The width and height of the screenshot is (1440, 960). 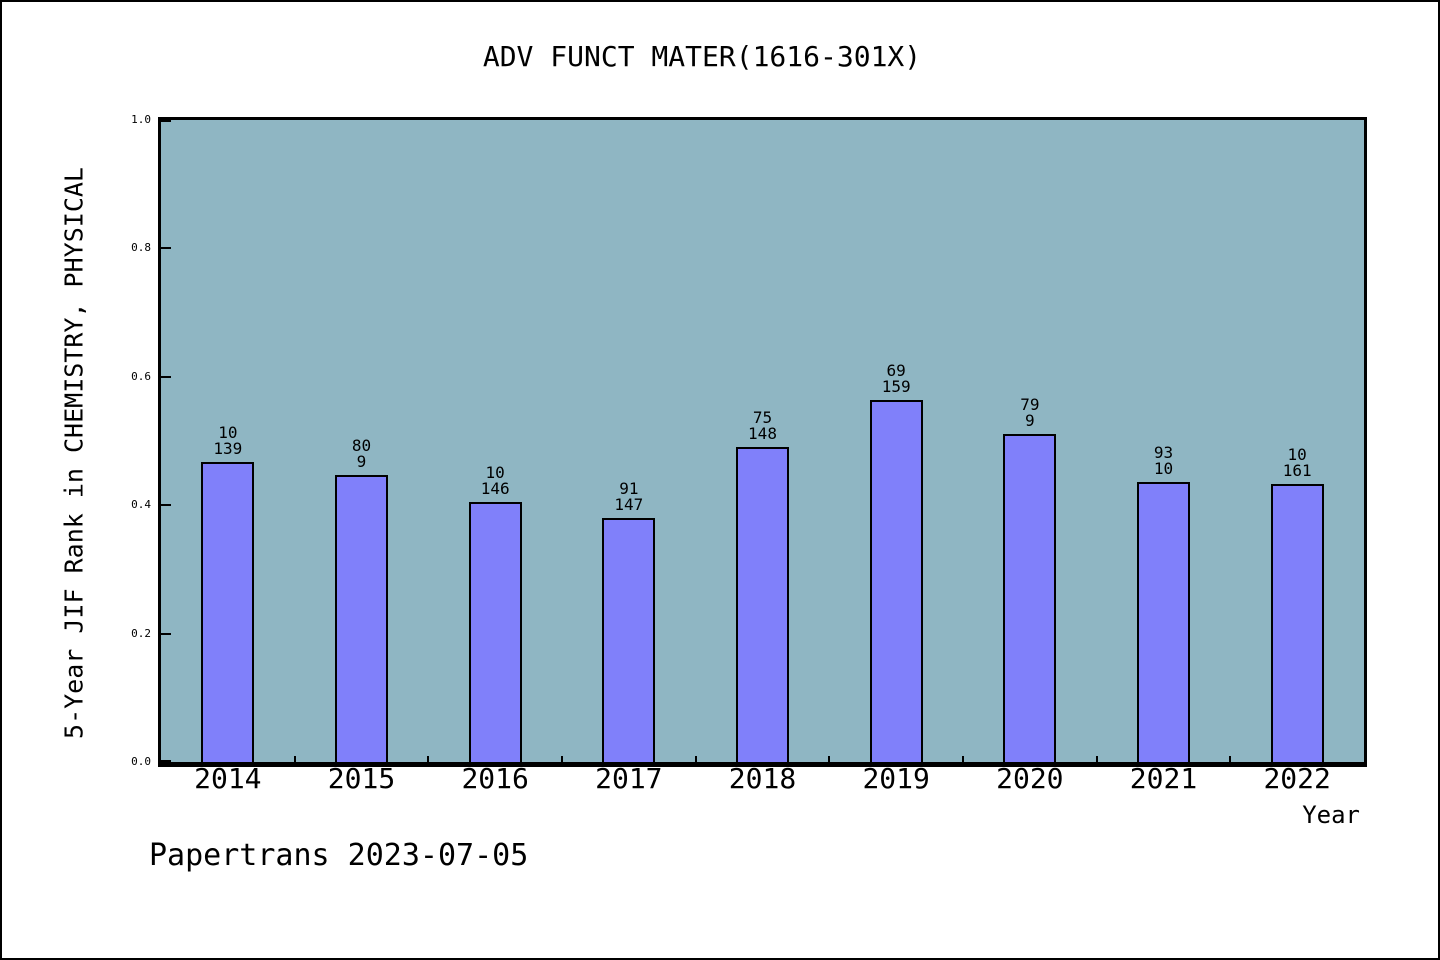 What do you see at coordinates (228, 612) in the screenshot?
I see `bar-2014` at bounding box center [228, 612].